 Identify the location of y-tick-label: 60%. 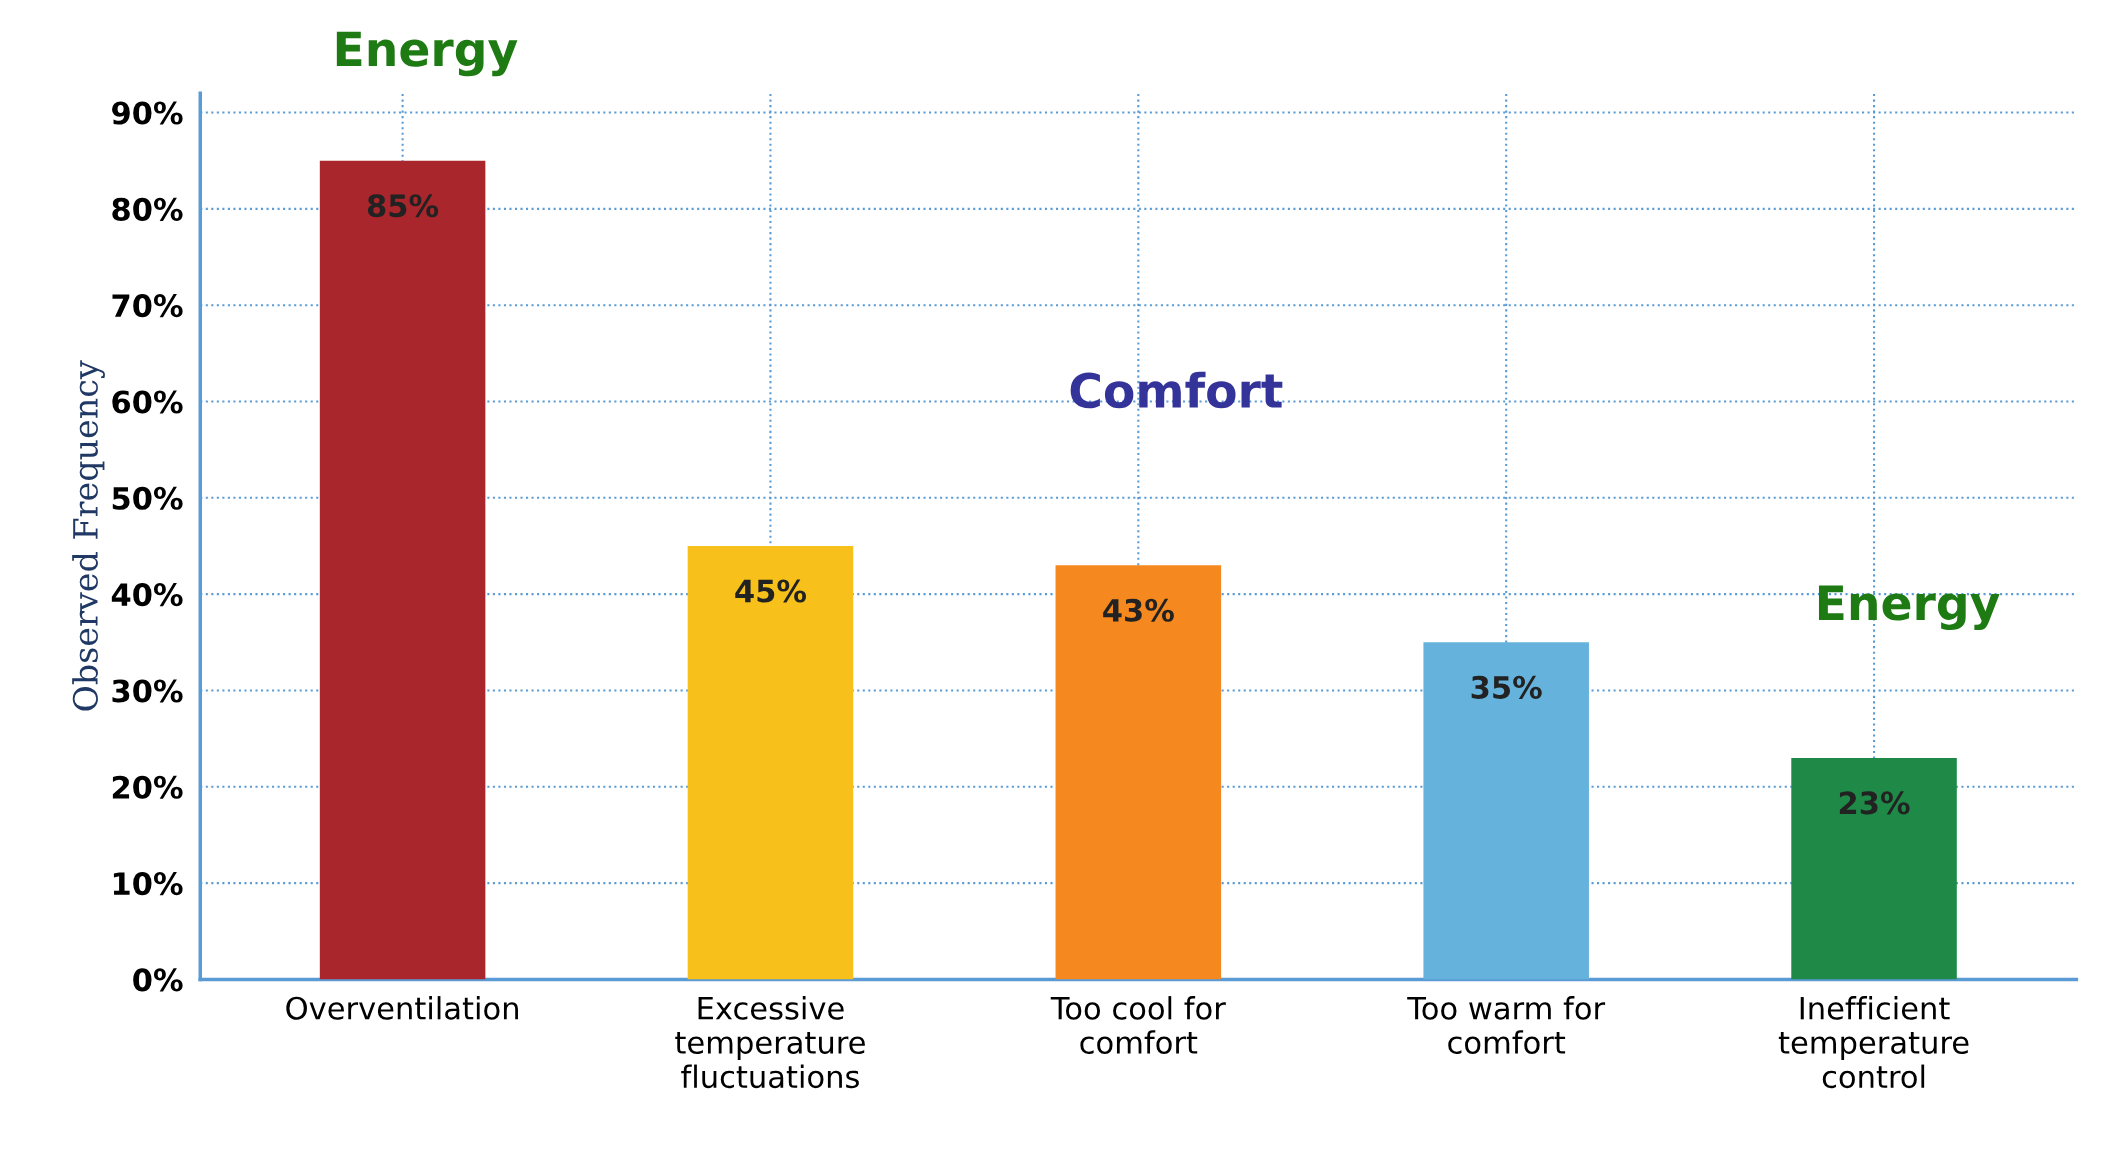
(147, 402).